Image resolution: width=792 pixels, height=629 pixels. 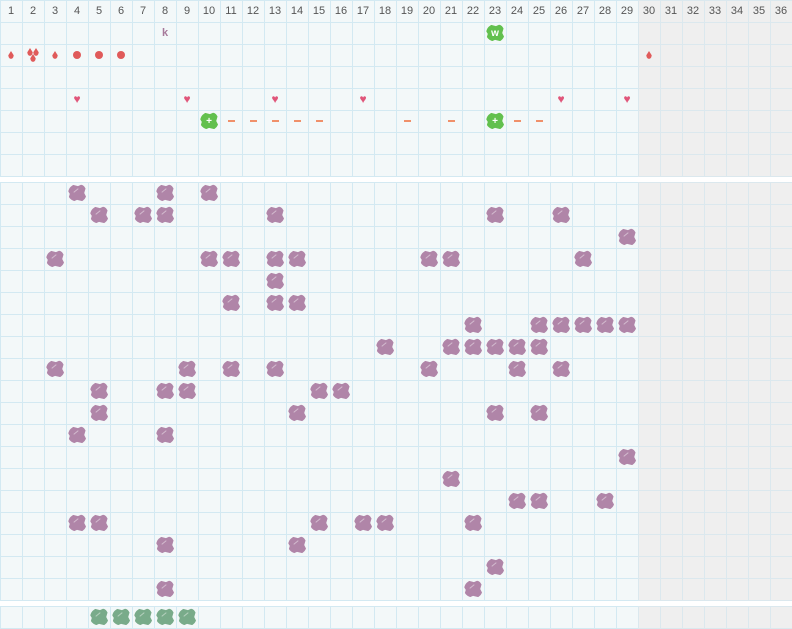 I want to click on marker-cell: k, so click(x=165, y=33).